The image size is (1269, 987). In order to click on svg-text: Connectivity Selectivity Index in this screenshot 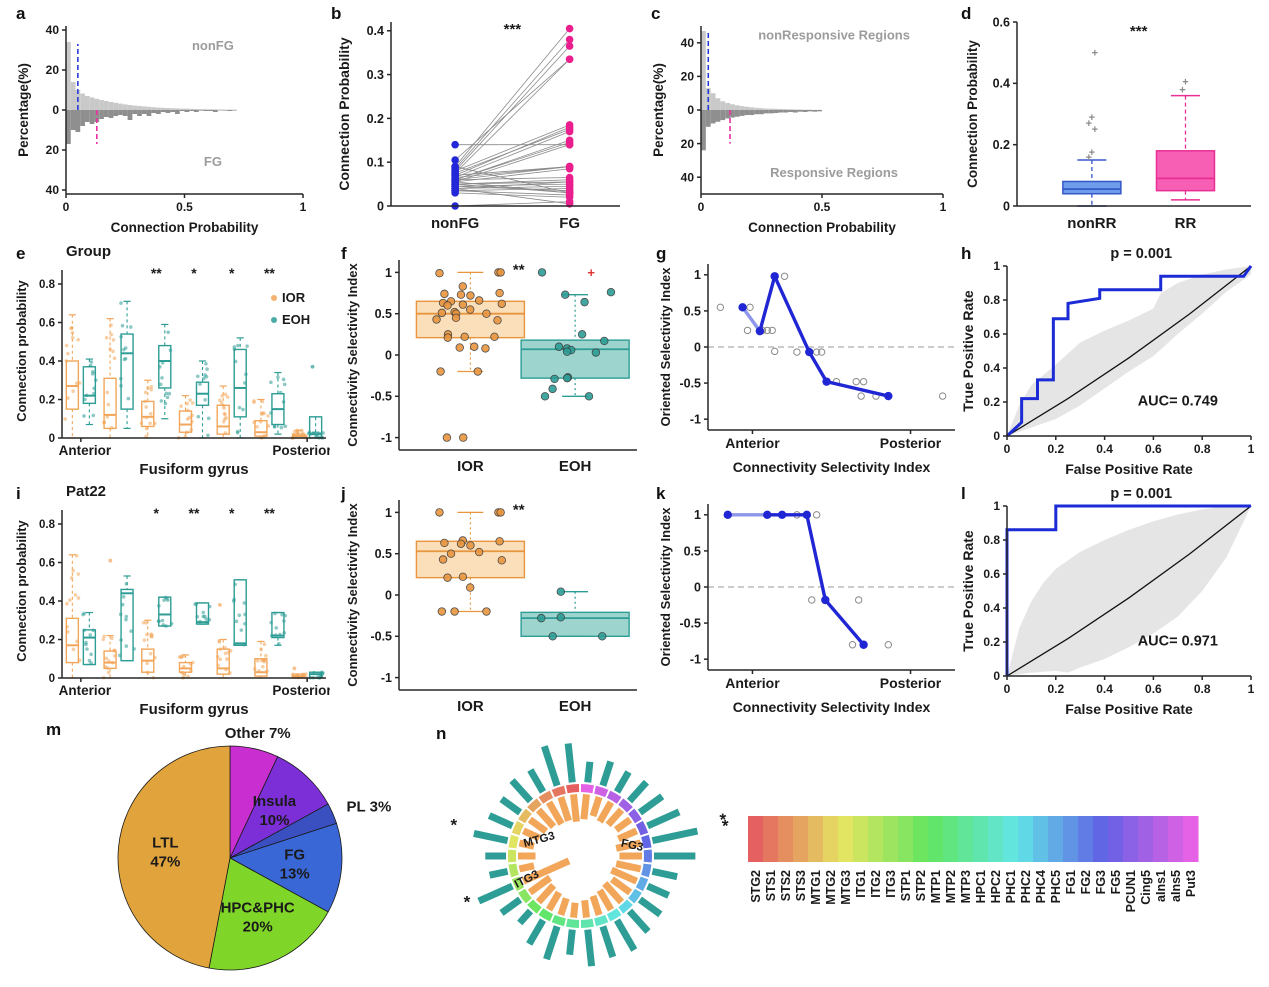, I will do `click(832, 467)`.